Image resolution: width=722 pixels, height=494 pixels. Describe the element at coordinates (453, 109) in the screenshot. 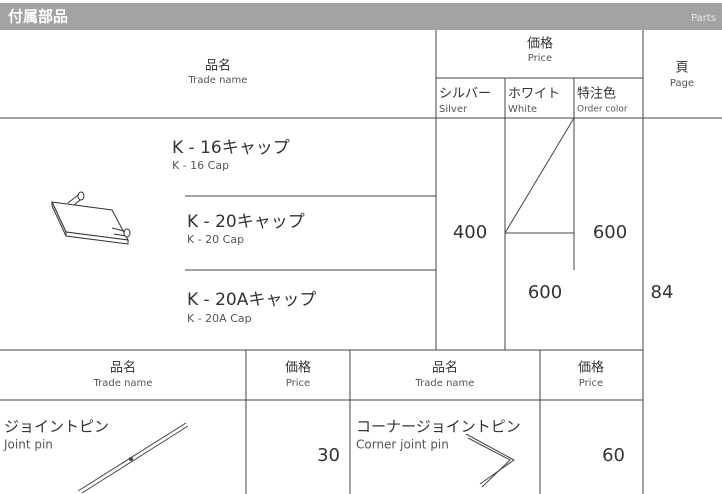

I see `header-color-en: Silver` at that location.